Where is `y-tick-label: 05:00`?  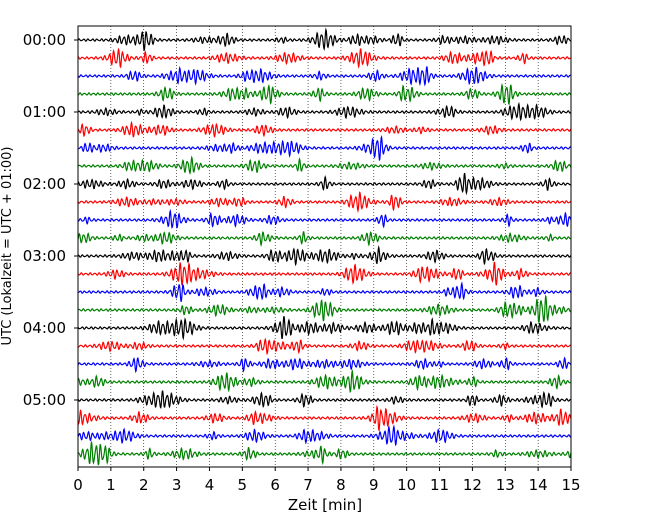 y-tick-label: 05:00 is located at coordinates (44, 400).